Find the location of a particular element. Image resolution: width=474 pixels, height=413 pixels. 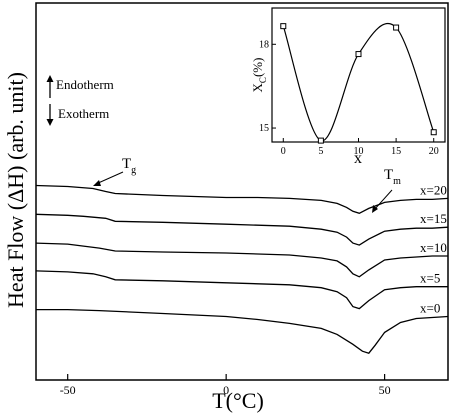

inset-x-tick-label: 10 is located at coordinates (359, 151).